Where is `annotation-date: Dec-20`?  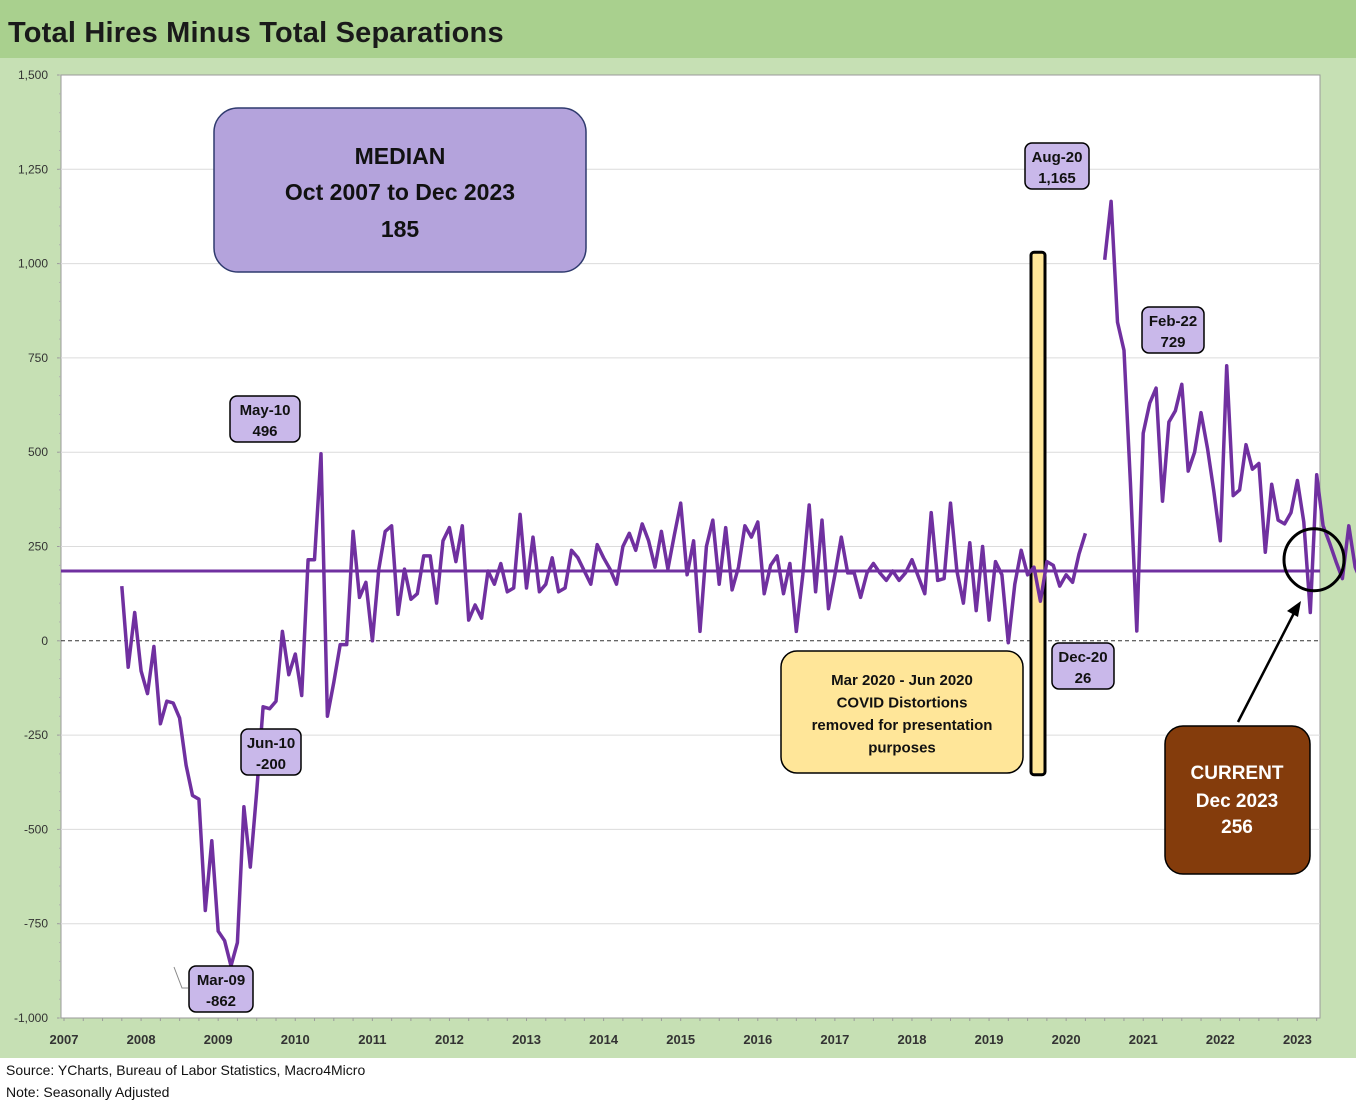
annotation-date: Dec-20 is located at coordinates (1082, 657).